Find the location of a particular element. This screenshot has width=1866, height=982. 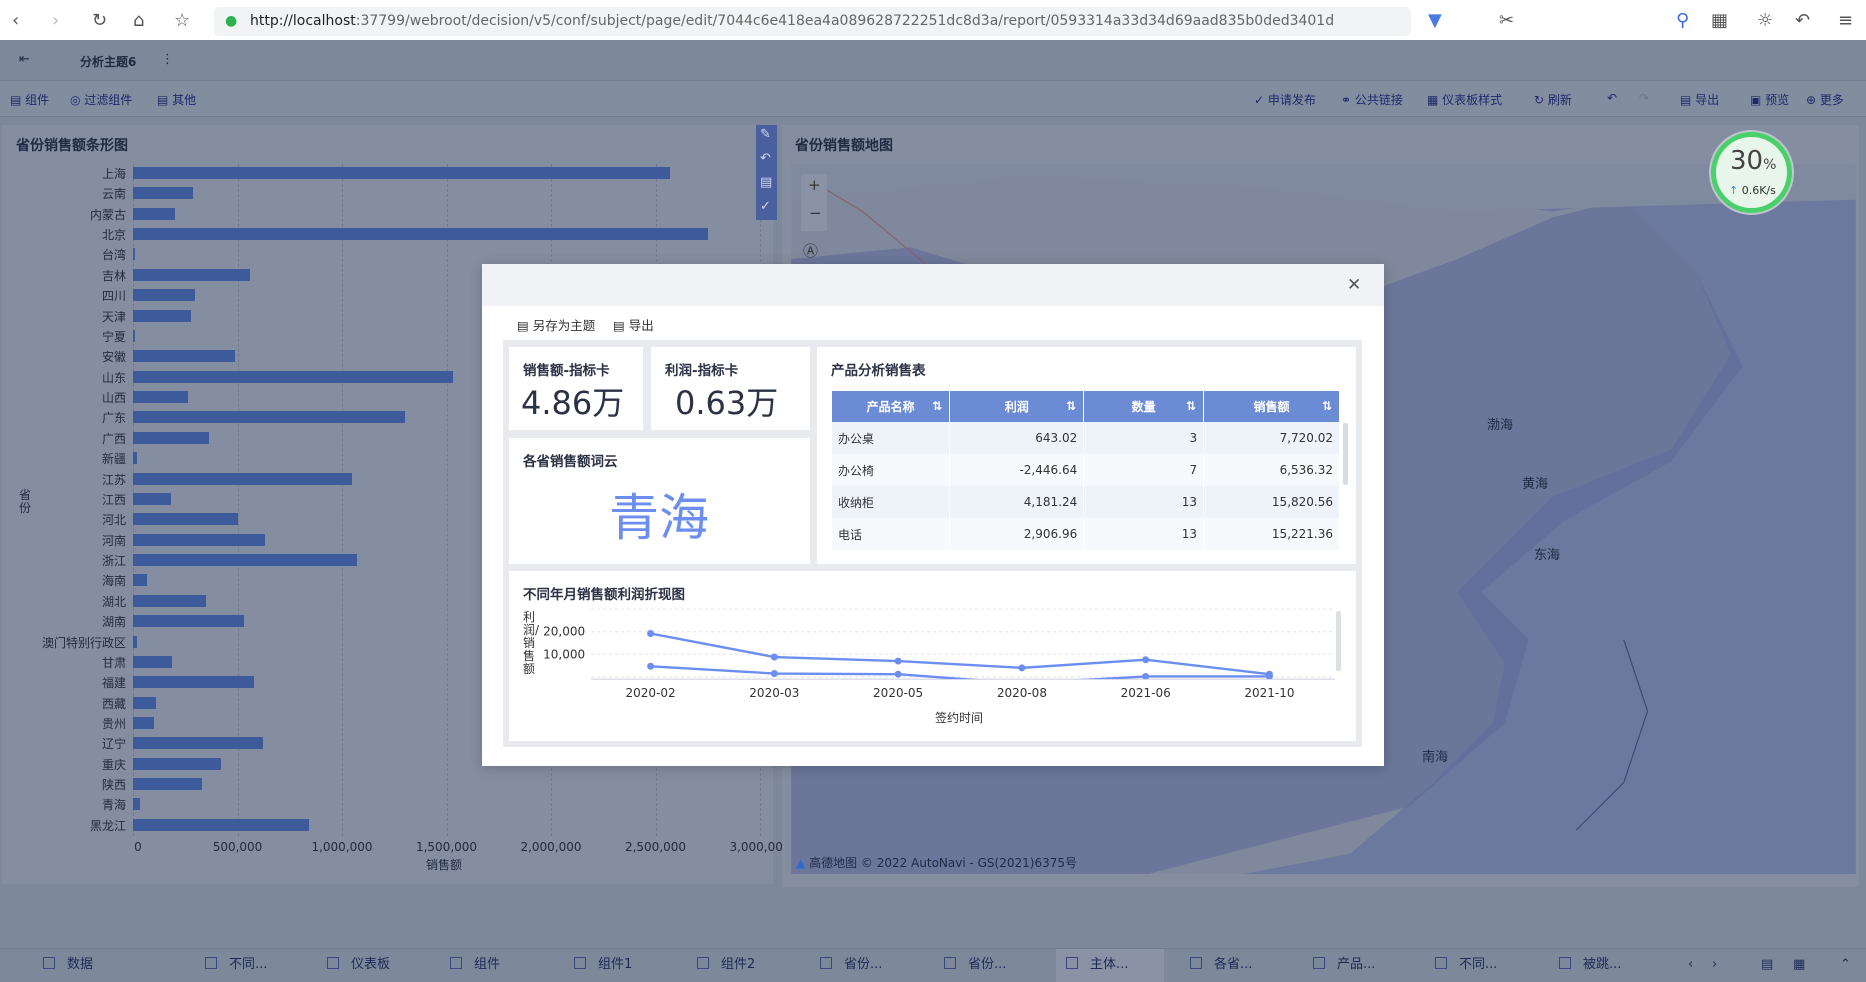

column-header: 利润 ⇅ is located at coordinates (1017, 406).